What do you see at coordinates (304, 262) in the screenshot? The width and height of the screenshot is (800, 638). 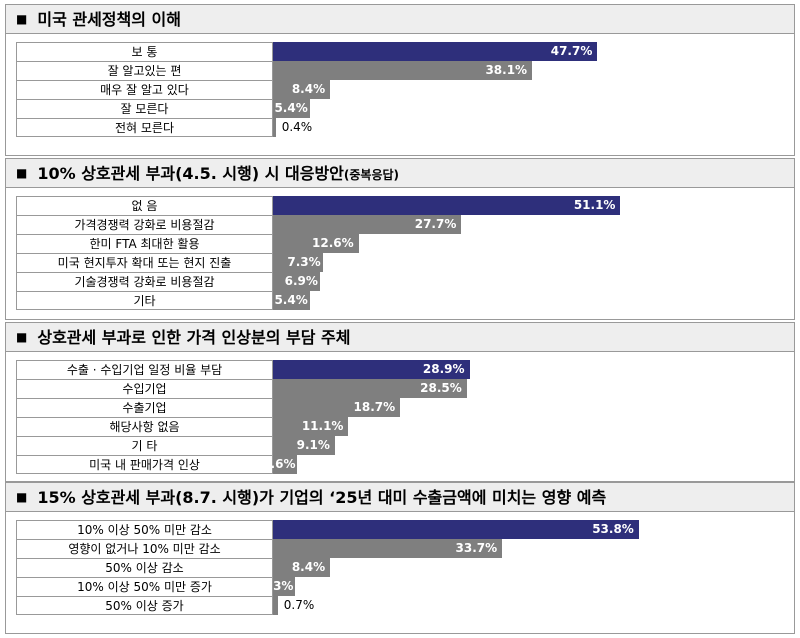 I see `value-label: 7.3%` at bounding box center [304, 262].